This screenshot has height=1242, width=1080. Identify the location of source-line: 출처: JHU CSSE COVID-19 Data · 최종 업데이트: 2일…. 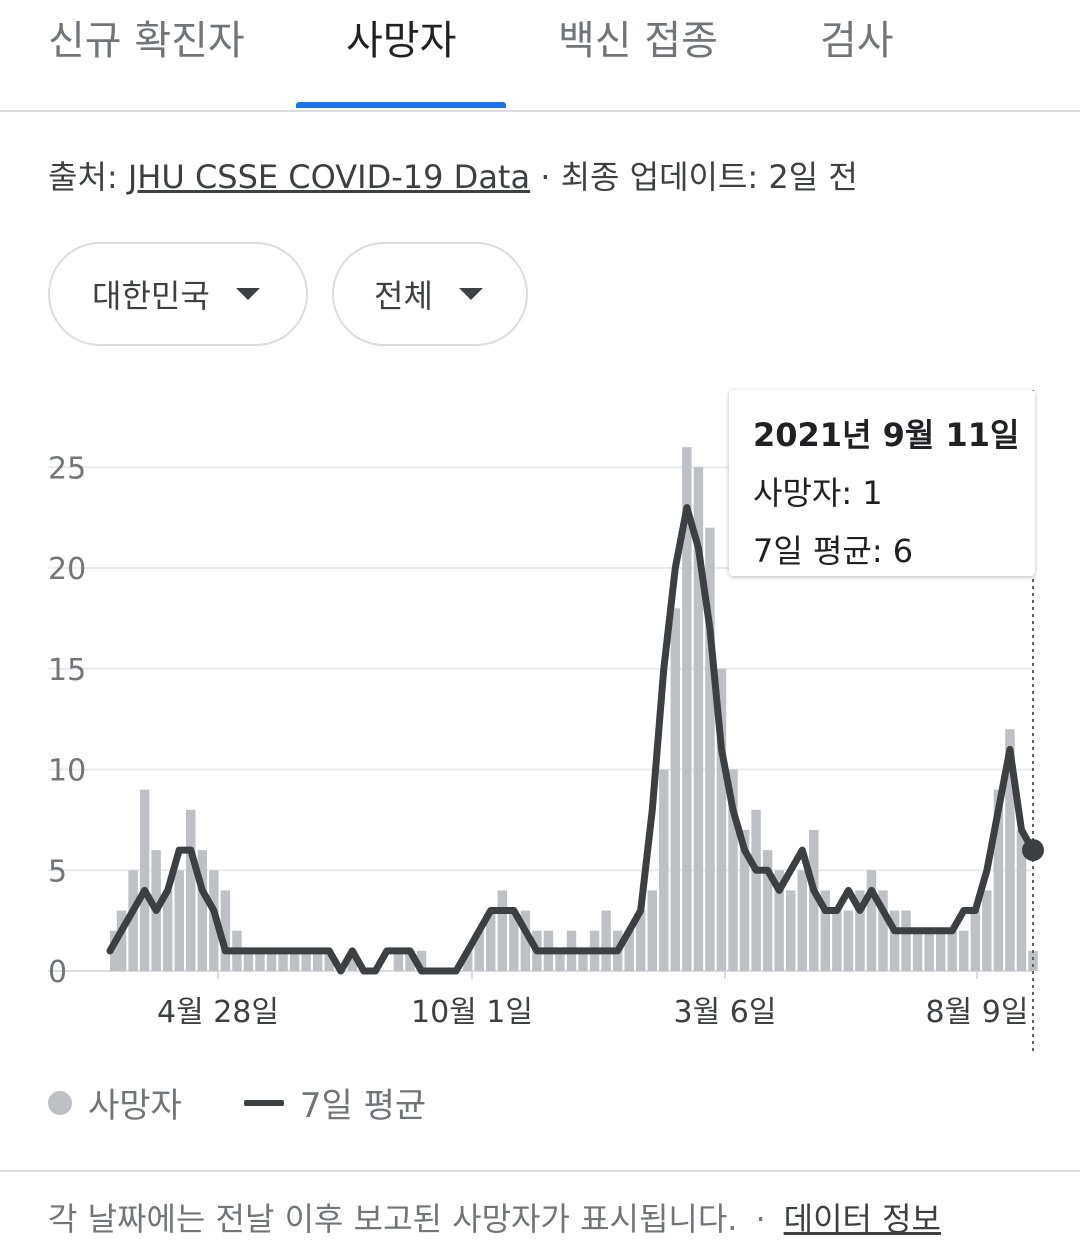
(453, 175).